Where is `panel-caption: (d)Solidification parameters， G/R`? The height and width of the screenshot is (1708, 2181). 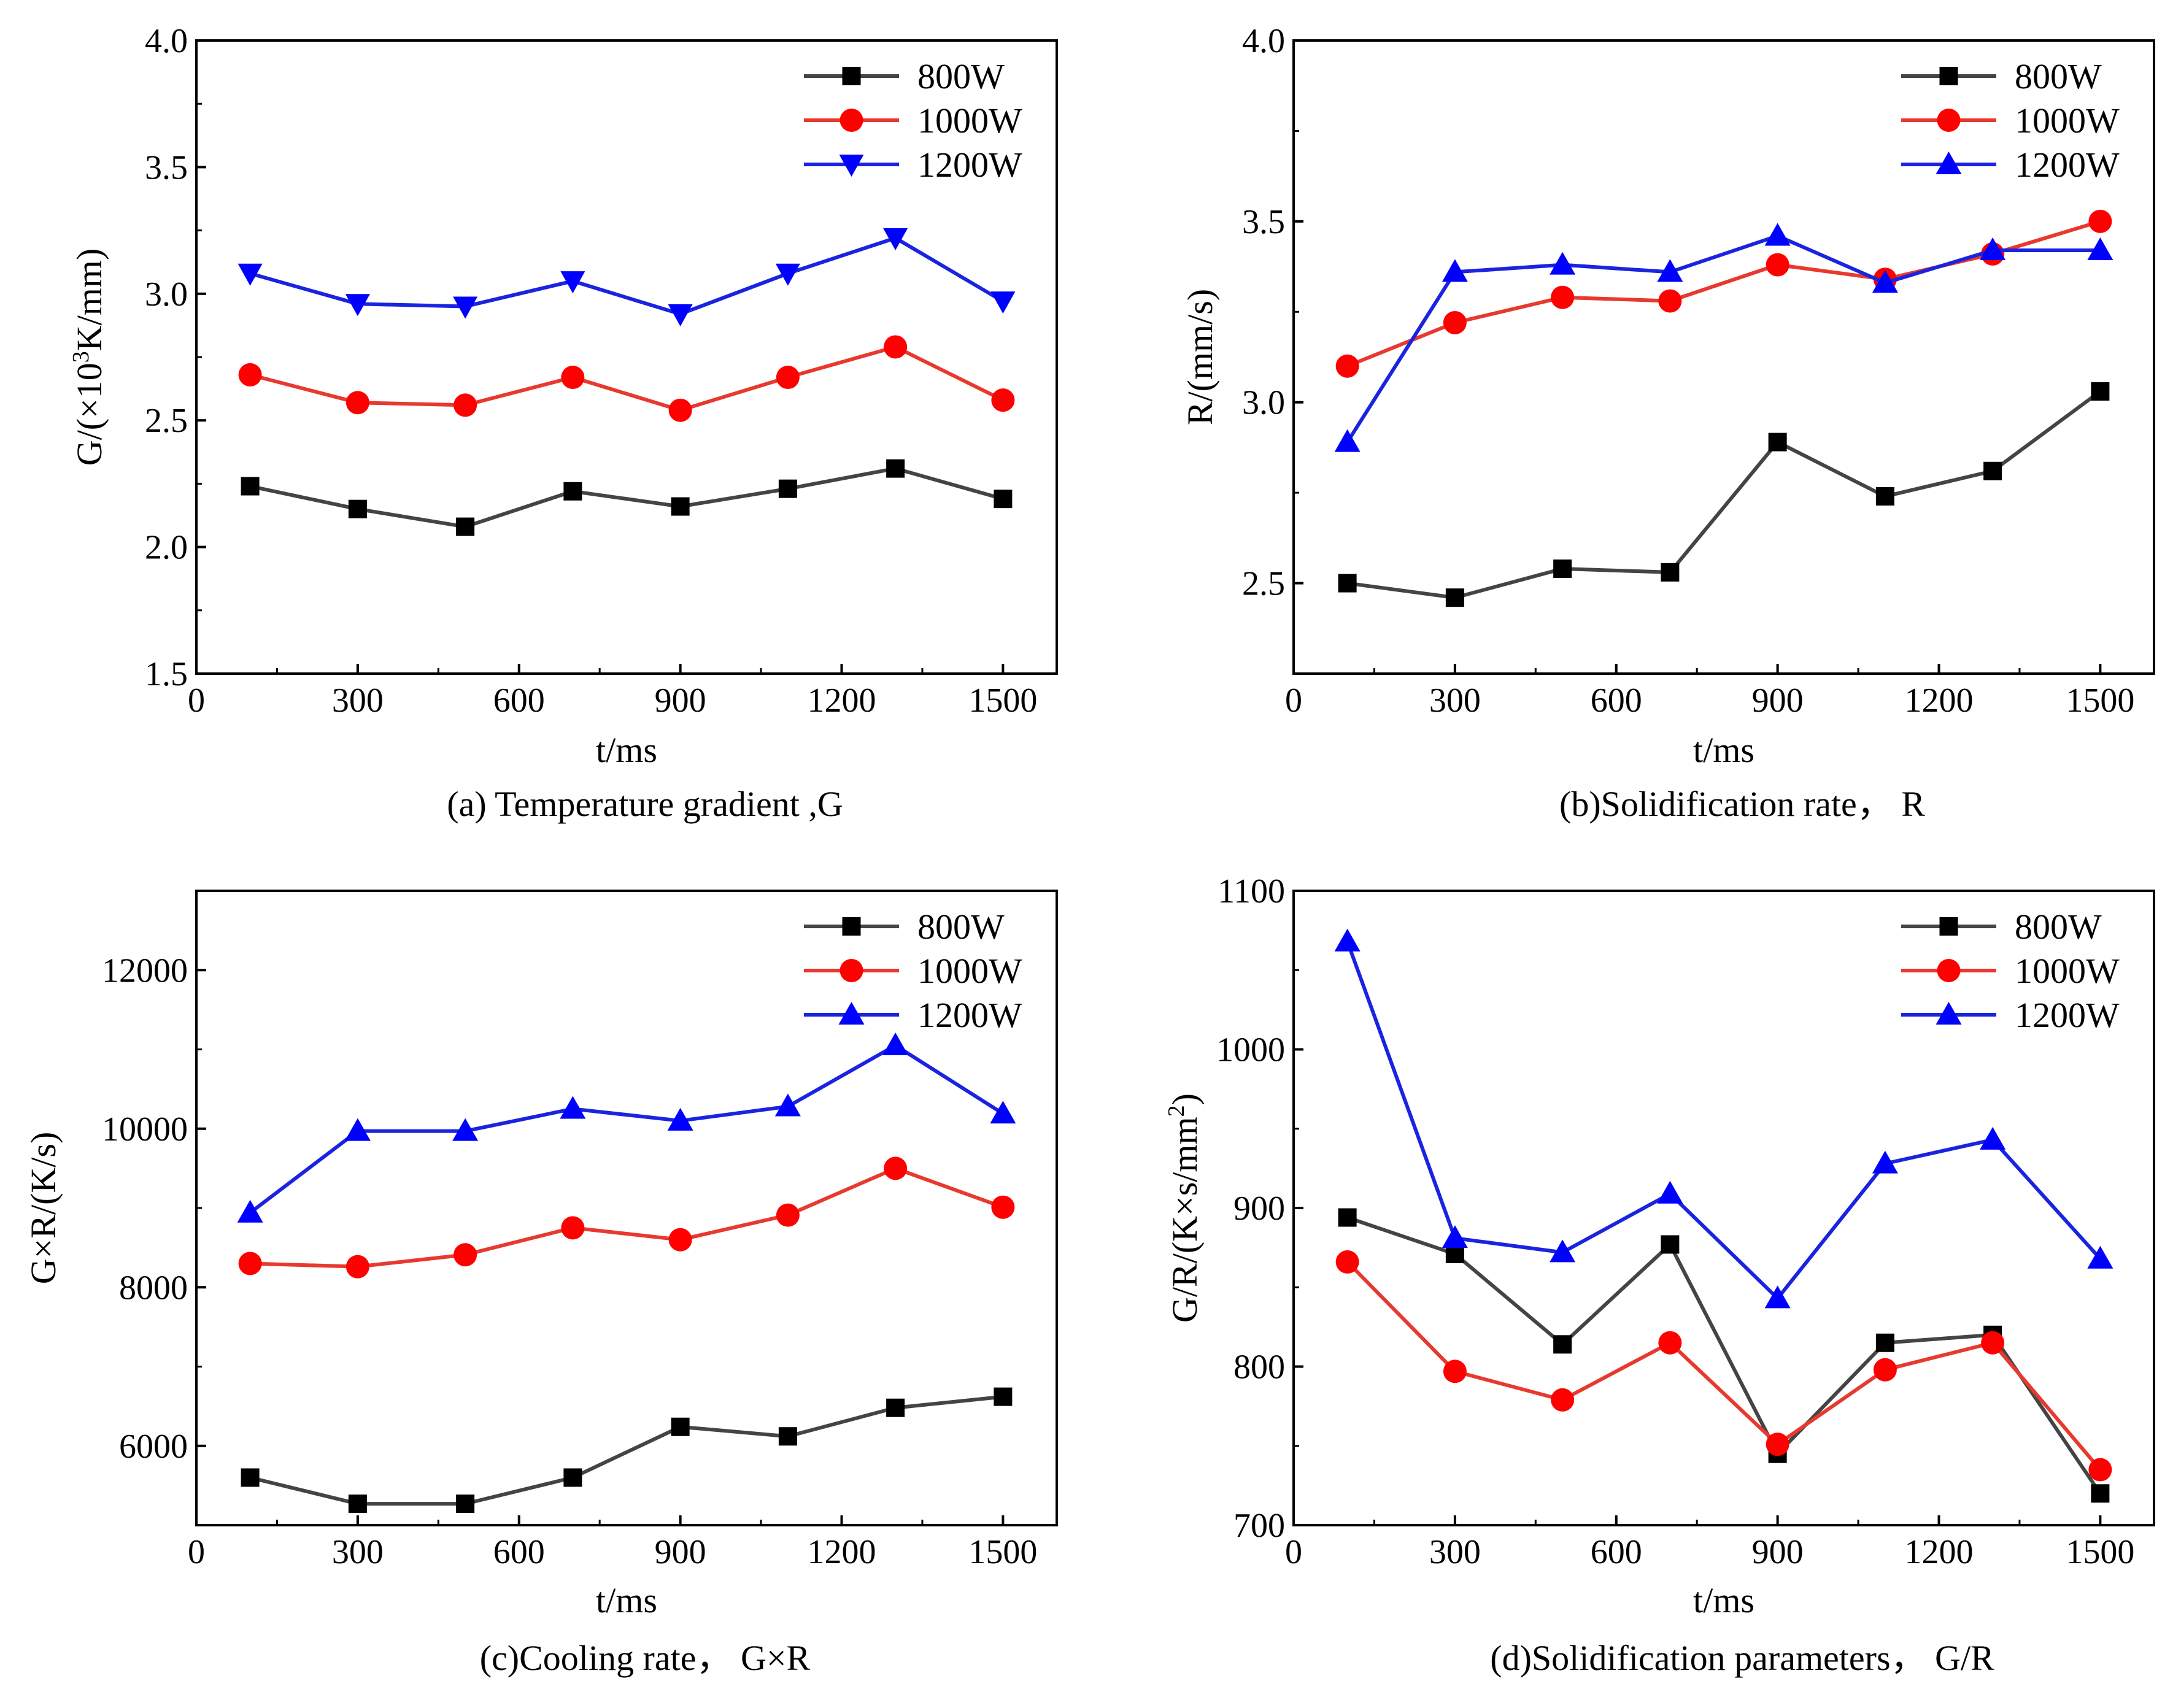 panel-caption: (d)Solidification parameters， G/R is located at coordinates (1742, 1658).